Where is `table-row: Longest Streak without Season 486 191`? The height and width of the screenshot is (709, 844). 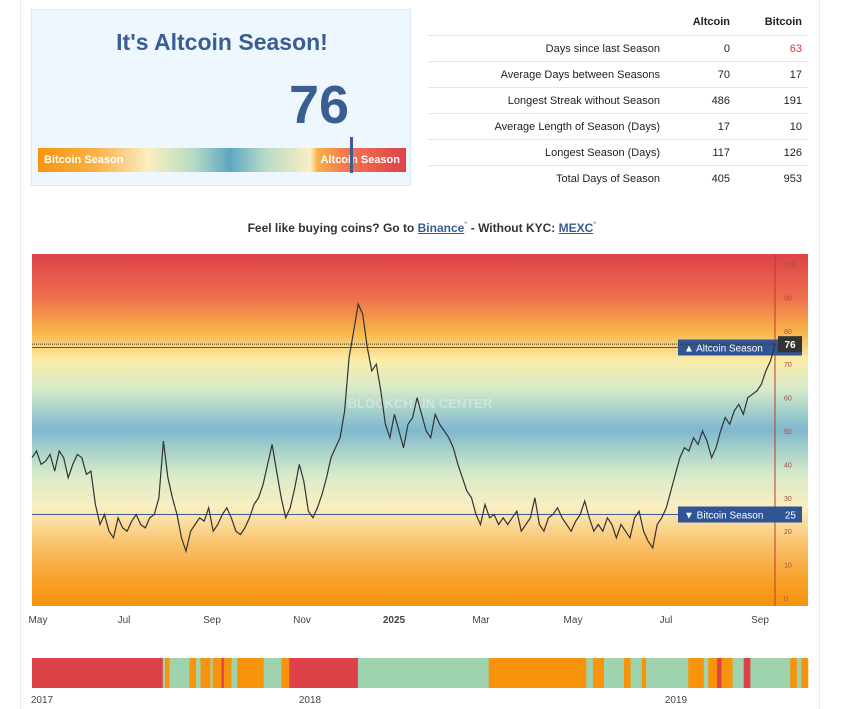 table-row: Longest Streak without Season 486 191 is located at coordinates (618, 100).